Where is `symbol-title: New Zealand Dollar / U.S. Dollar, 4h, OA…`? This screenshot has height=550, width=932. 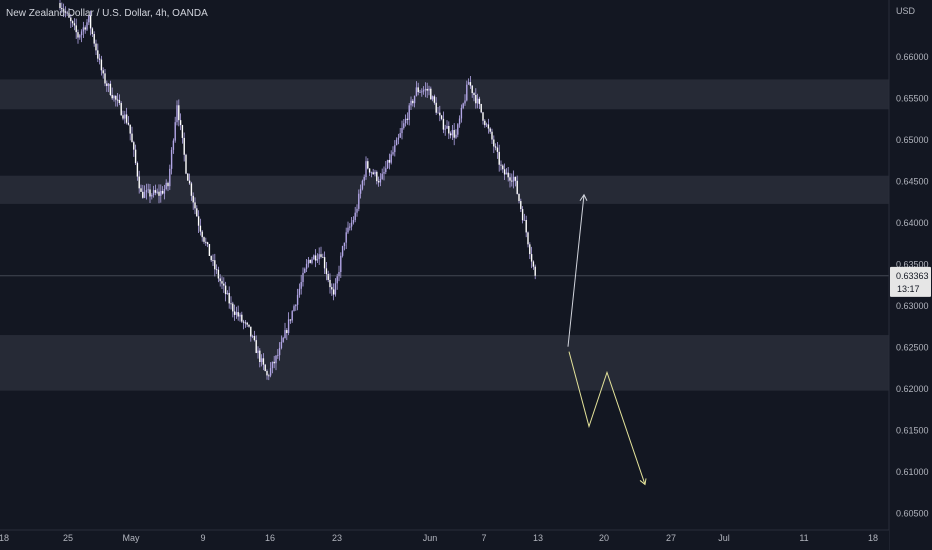 symbol-title: New Zealand Dollar / U.S. Dollar, 4h, OA… is located at coordinates (107, 13).